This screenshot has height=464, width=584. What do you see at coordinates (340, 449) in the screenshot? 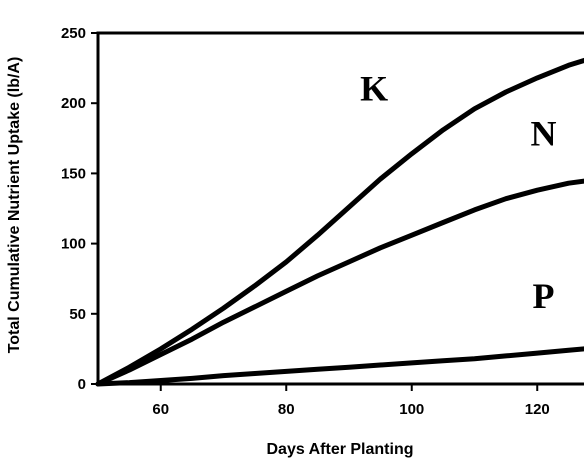
I see `x-axis-title: Days After Planting` at bounding box center [340, 449].